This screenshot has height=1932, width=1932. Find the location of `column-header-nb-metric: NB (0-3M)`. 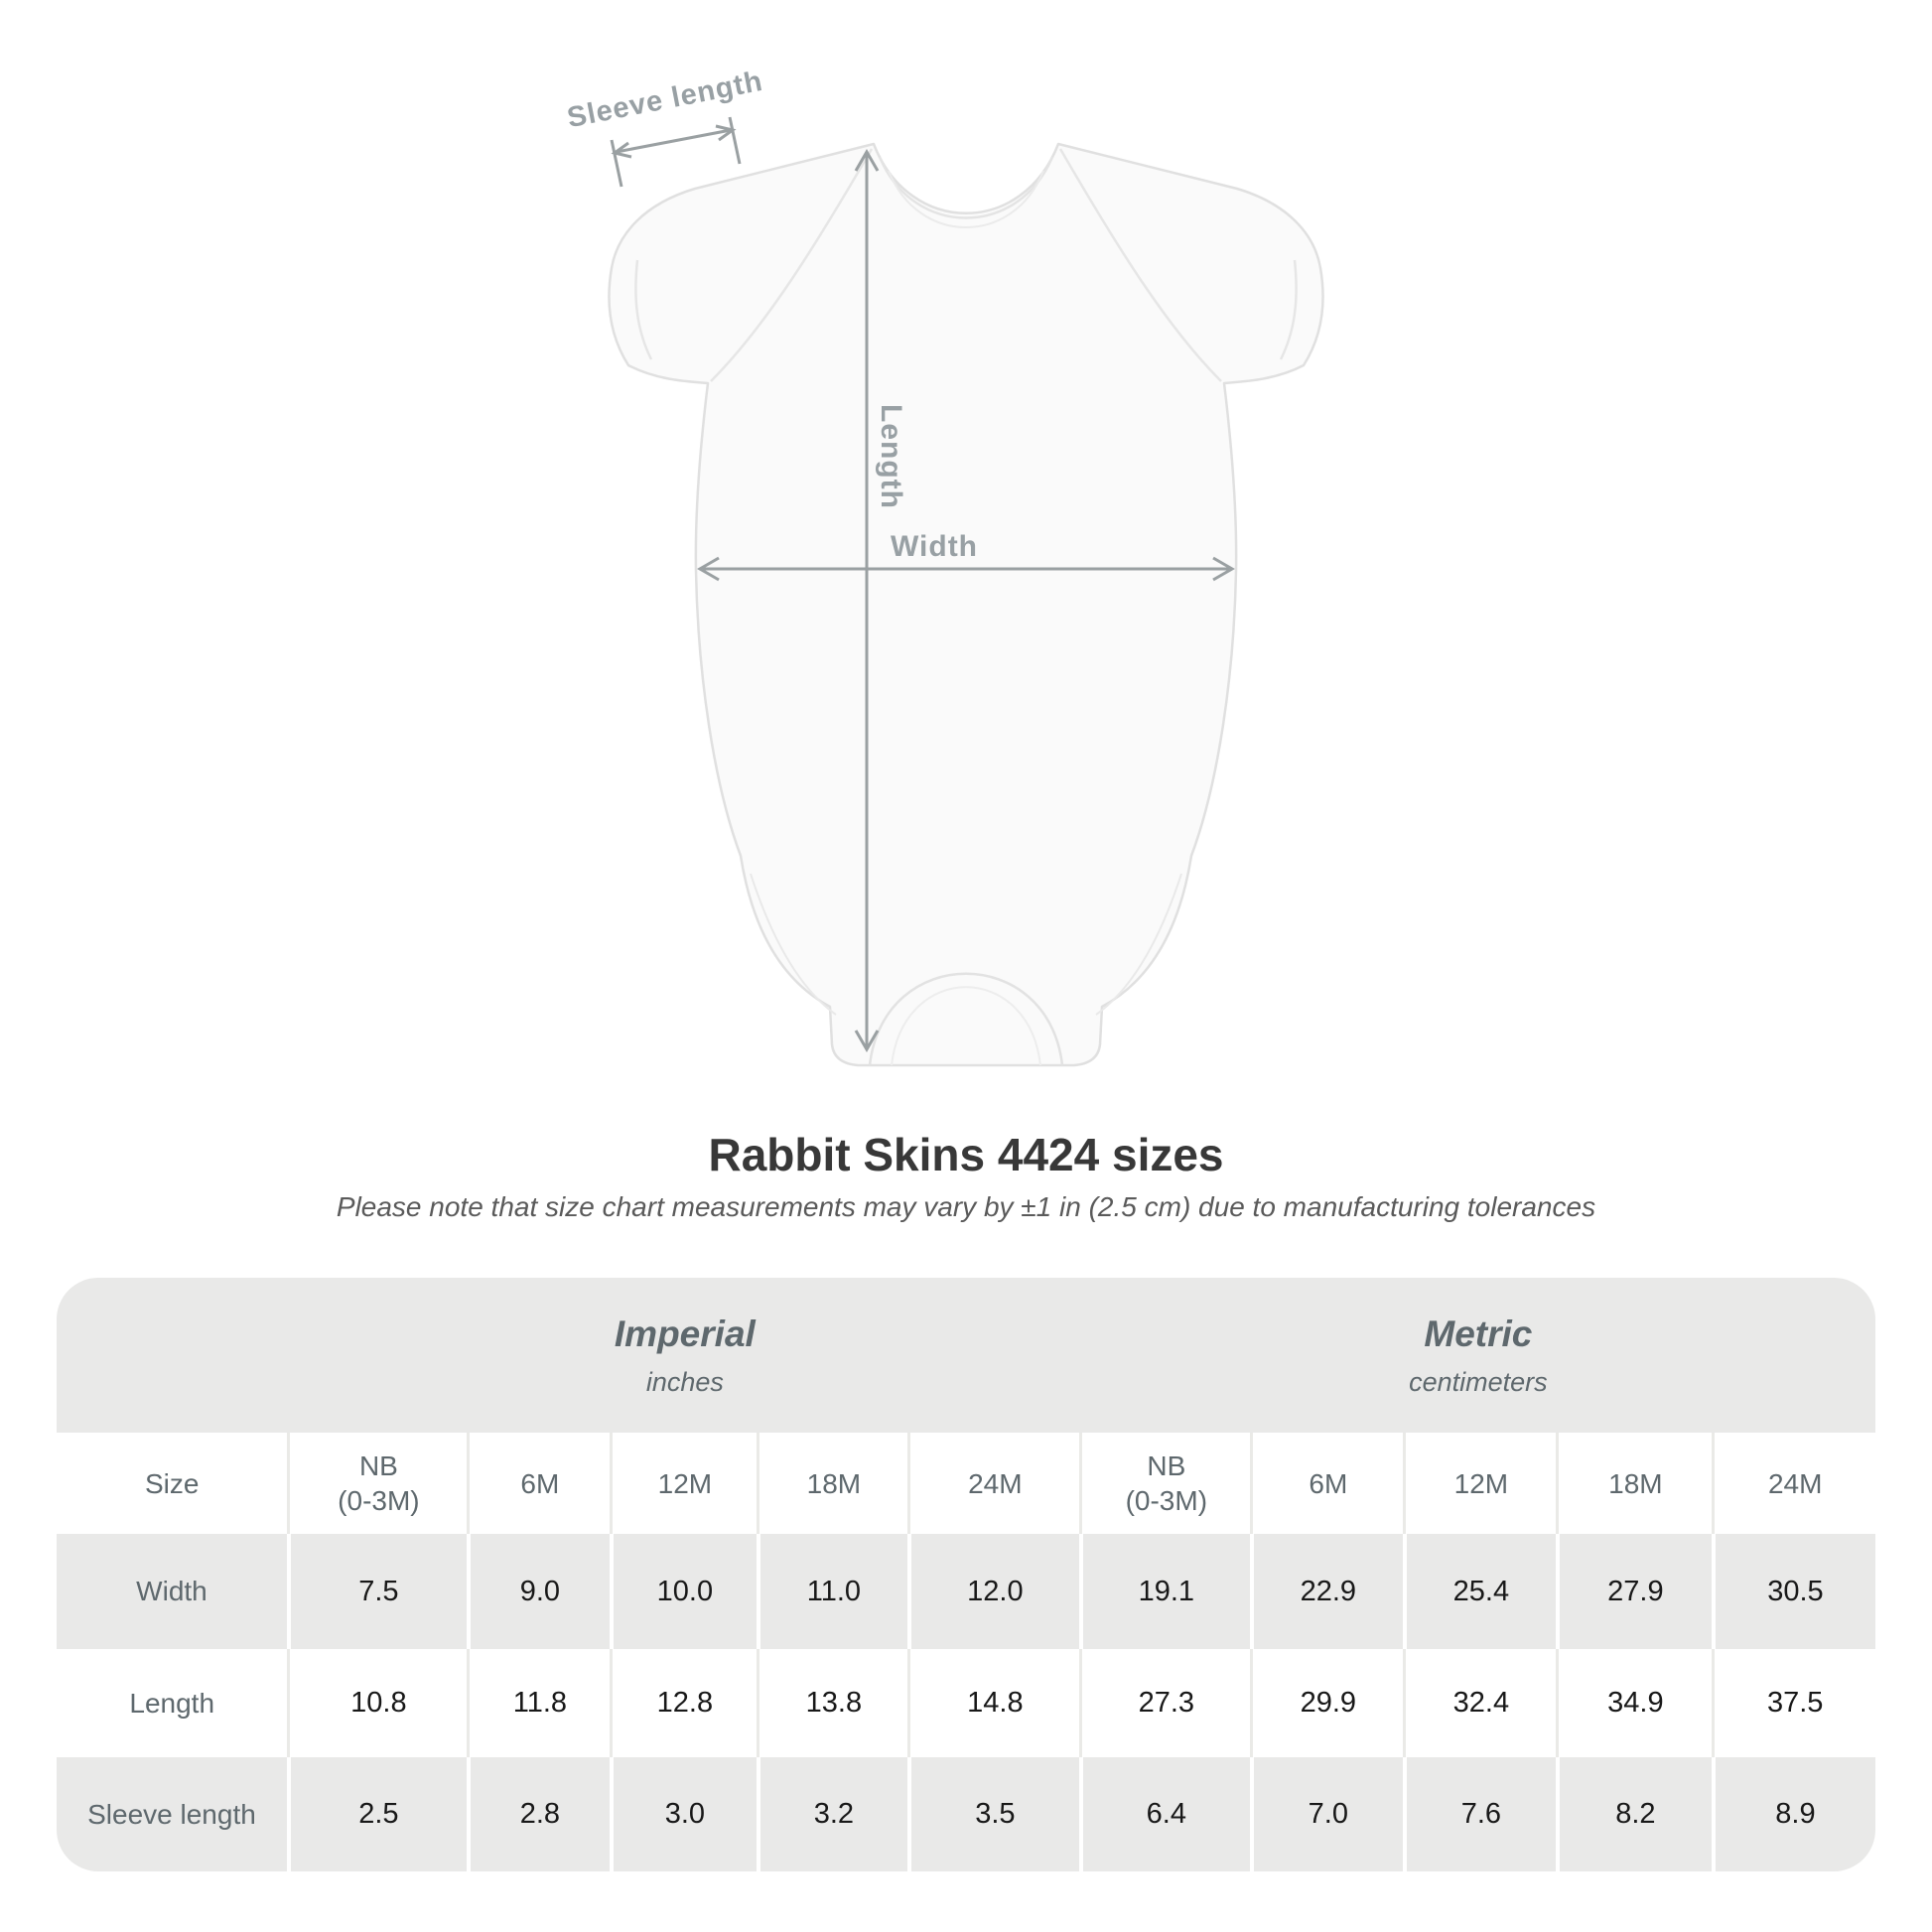

column-header-nb-metric: NB (0-3M) is located at coordinates (1165, 1483).